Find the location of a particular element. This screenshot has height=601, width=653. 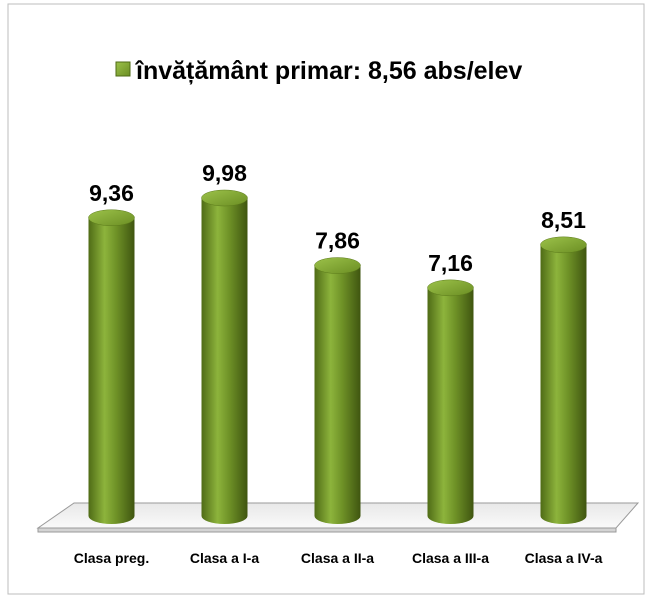

x-tick-label: Clasa a I-a is located at coordinates (224, 558).